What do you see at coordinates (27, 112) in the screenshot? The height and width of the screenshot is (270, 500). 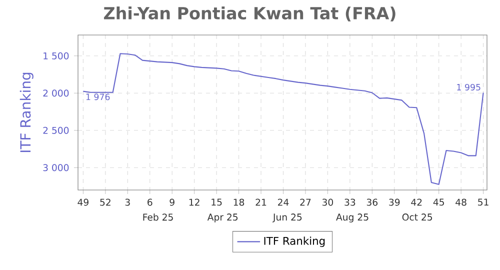 I see `y-axis-title: ITF Ranking` at bounding box center [27, 112].